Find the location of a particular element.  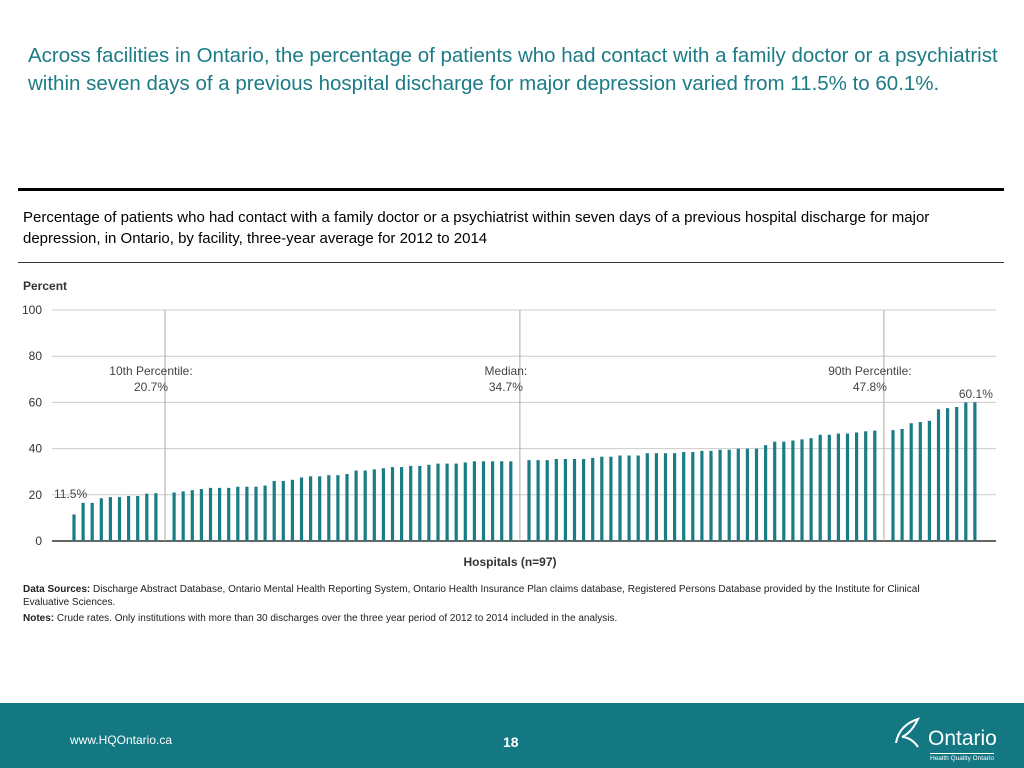

reference-label: Median: is located at coordinates (506, 371).